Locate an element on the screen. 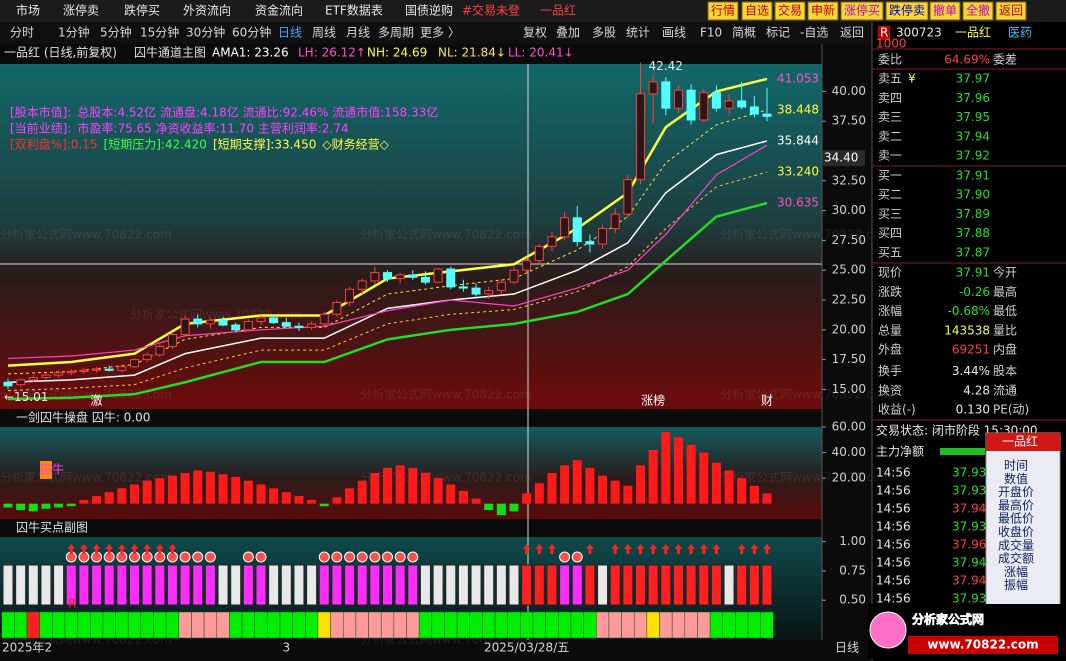 The height and width of the screenshot is (661, 1066). period-tab: 多周期 is located at coordinates (396, 33).